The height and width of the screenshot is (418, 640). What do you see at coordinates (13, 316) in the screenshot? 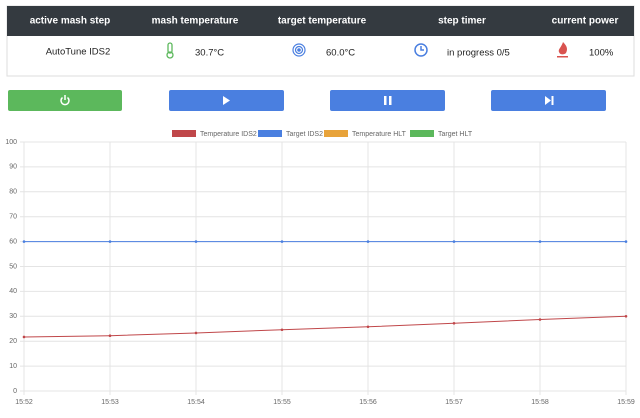
I see `y-tick-label: 30` at bounding box center [13, 316].